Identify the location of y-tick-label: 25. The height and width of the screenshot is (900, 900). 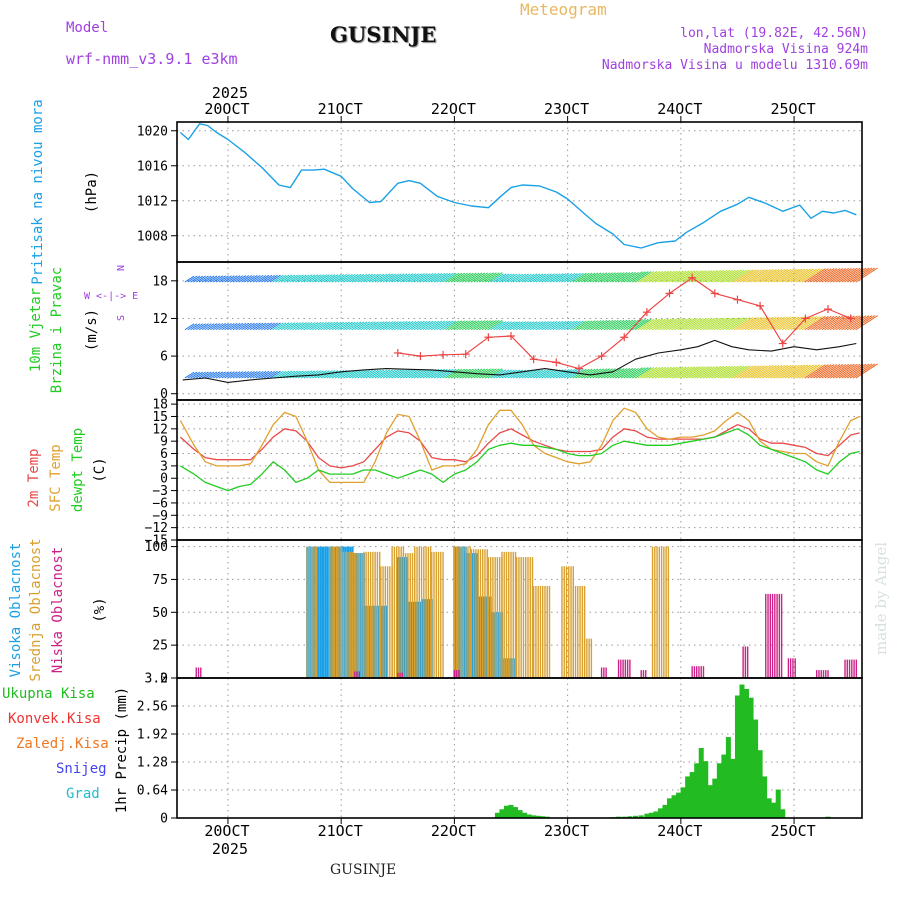
(160, 646).